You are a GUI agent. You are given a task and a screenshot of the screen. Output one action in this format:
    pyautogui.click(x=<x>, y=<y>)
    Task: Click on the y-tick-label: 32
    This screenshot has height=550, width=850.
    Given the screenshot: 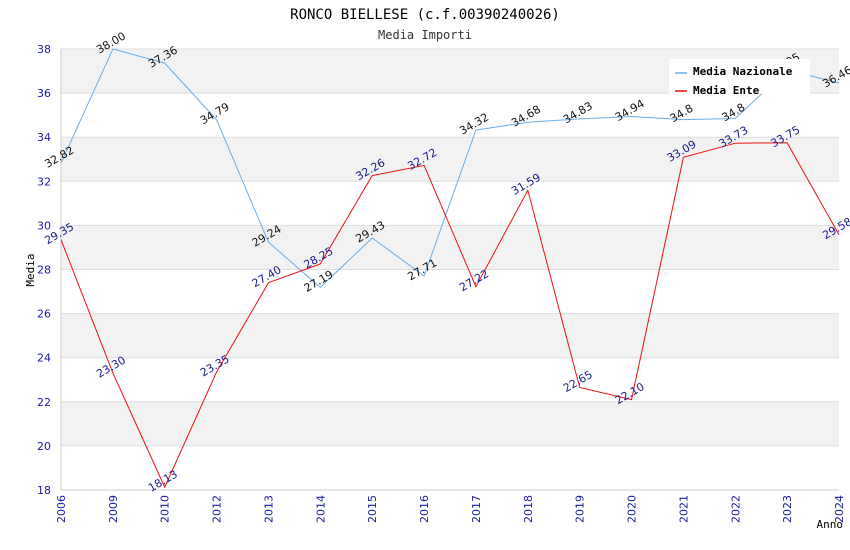 What is the action you would take?
    pyautogui.click(x=44, y=181)
    